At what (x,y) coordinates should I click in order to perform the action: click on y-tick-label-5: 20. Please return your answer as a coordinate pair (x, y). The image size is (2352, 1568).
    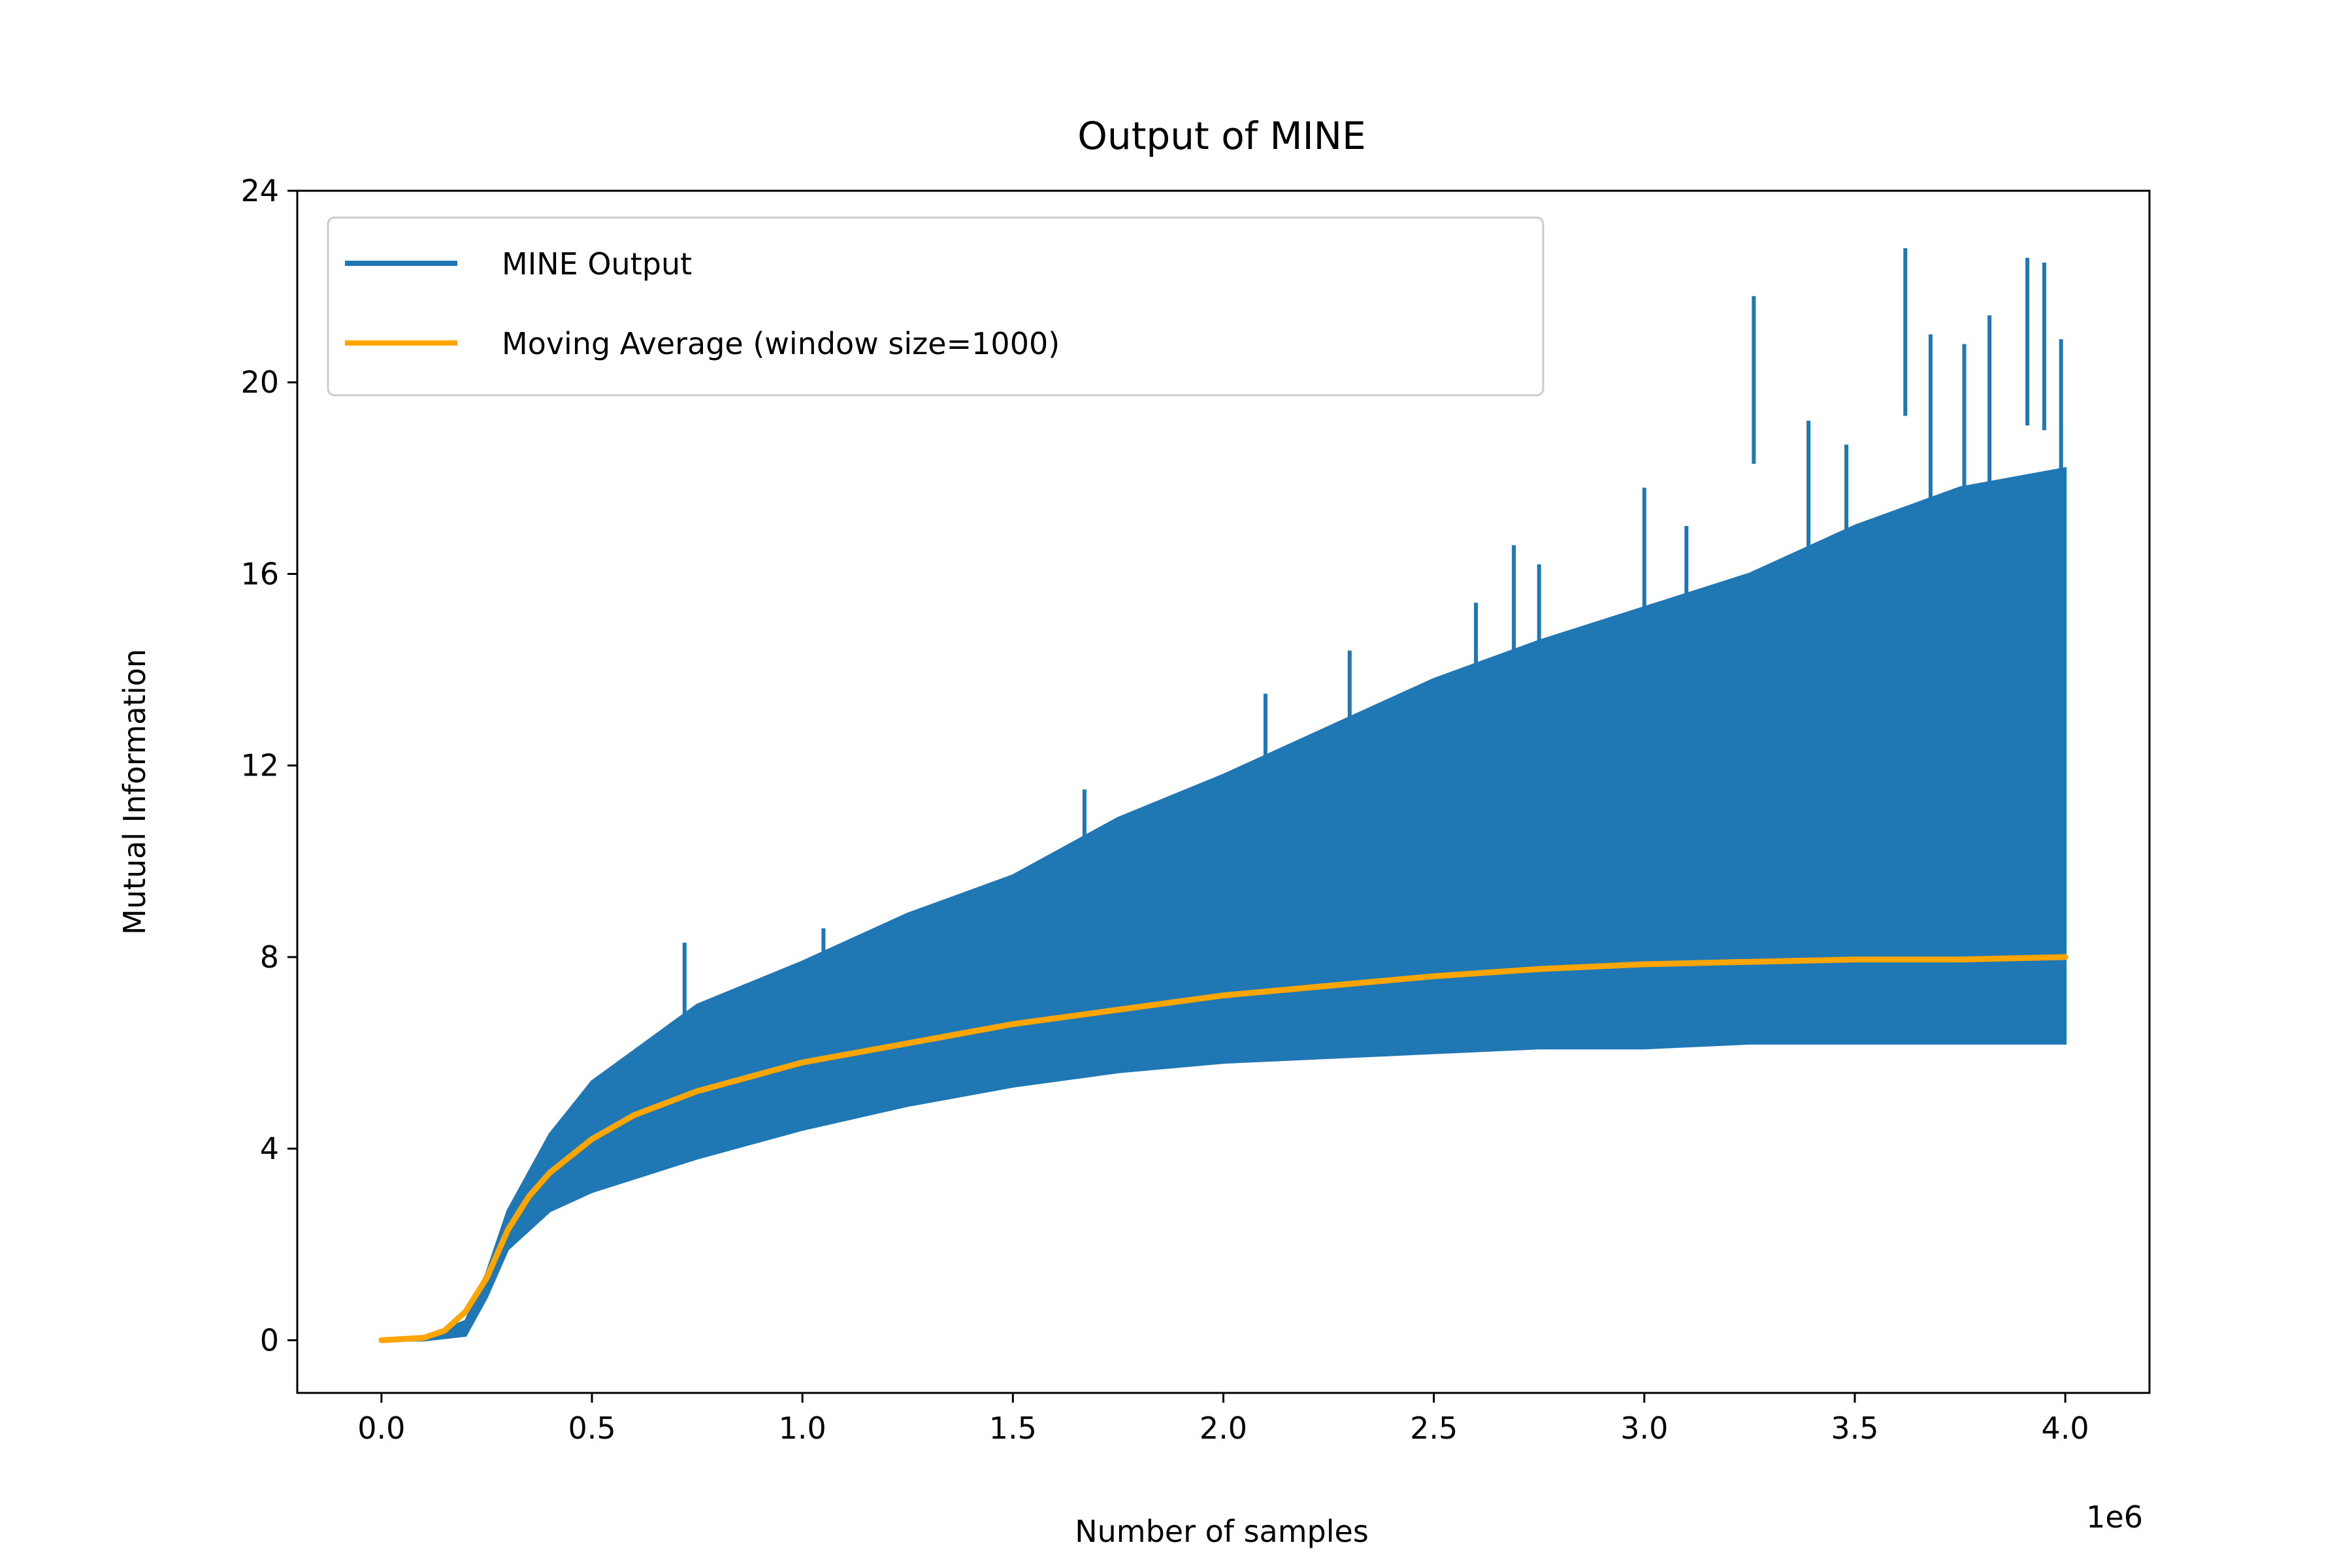
    Looking at the image, I should click on (259, 382).